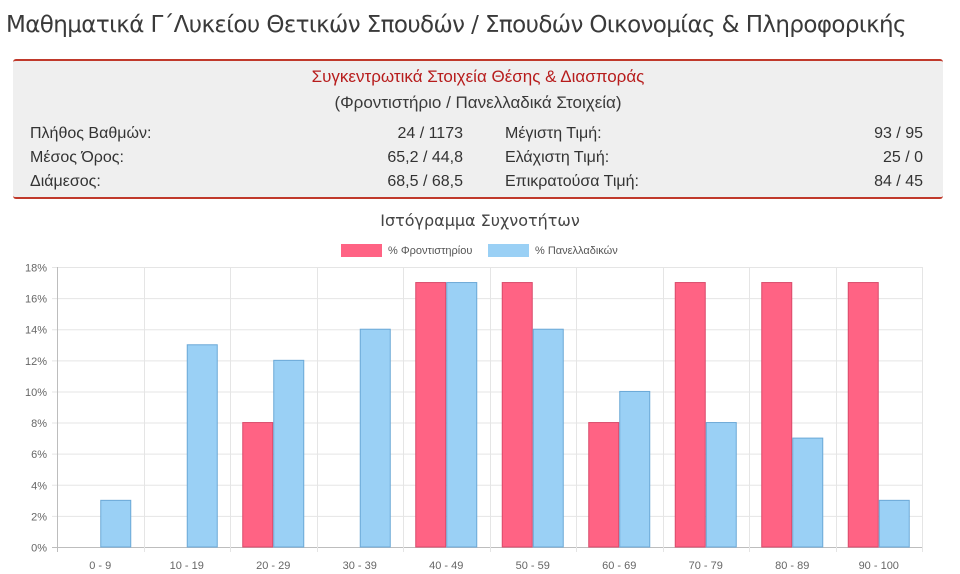 Image resolution: width=960 pixels, height=574 pixels. I want to click on legend-swatch-frontistirio, so click(361, 250).